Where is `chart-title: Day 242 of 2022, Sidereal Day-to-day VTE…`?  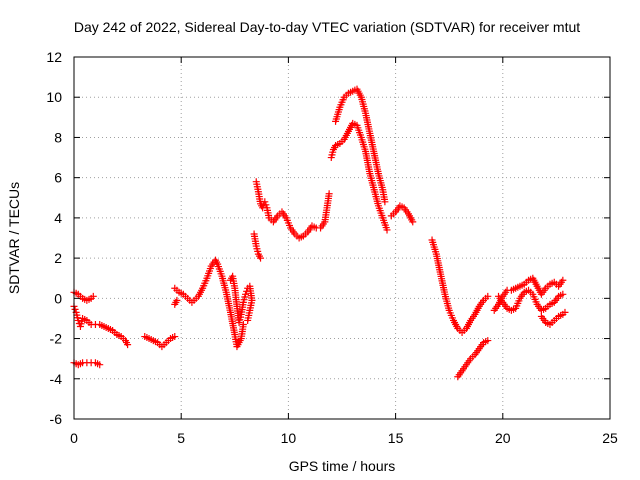 chart-title: Day 242 of 2022, Sidereal Day-to-day VTE… is located at coordinates (327, 27).